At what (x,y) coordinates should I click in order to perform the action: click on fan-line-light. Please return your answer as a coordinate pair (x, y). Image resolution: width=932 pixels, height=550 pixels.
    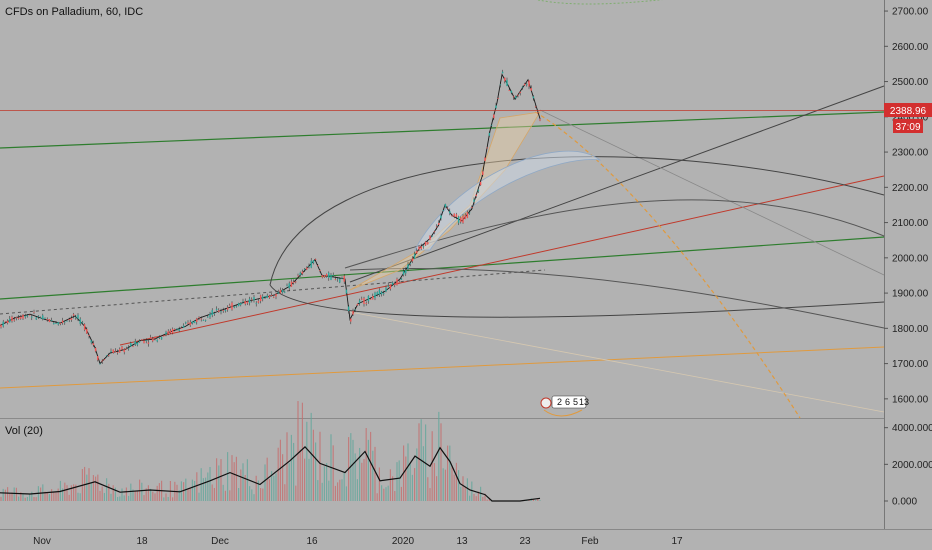
    Looking at the image, I should click on (712, 192).